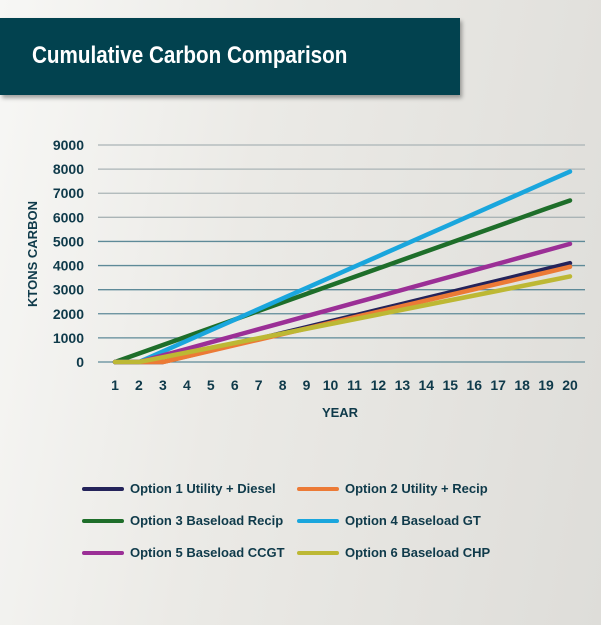 The height and width of the screenshot is (625, 601). Describe the element at coordinates (235, 385) in the screenshot. I see `x-tick-label: 6` at that location.